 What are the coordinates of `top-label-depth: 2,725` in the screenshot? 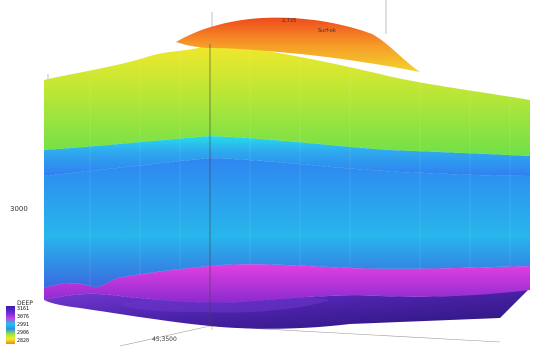 It's located at (289, 21).